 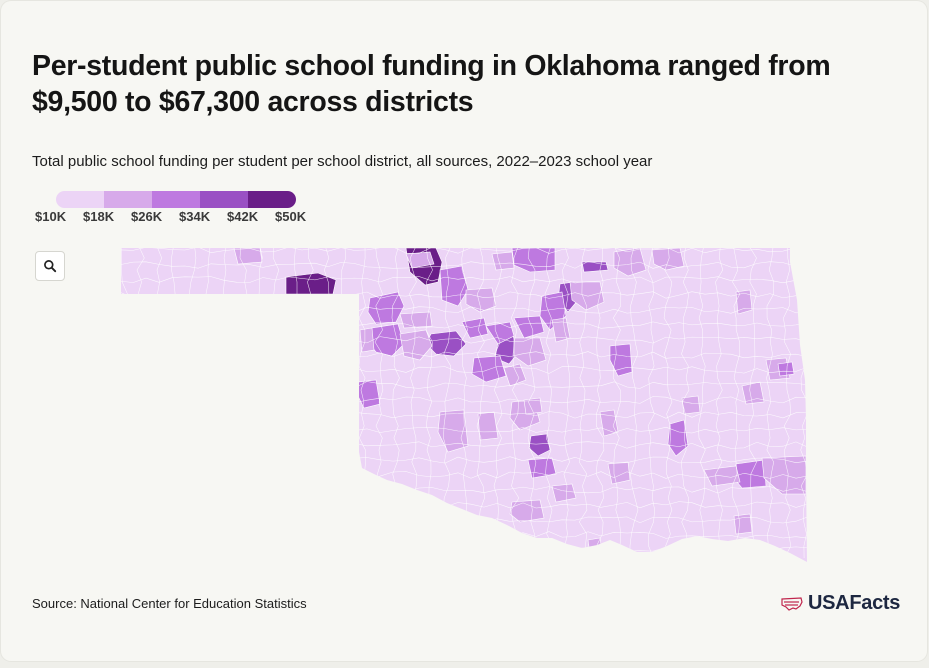 I want to click on legend-label: $50K, so click(x=291, y=216).